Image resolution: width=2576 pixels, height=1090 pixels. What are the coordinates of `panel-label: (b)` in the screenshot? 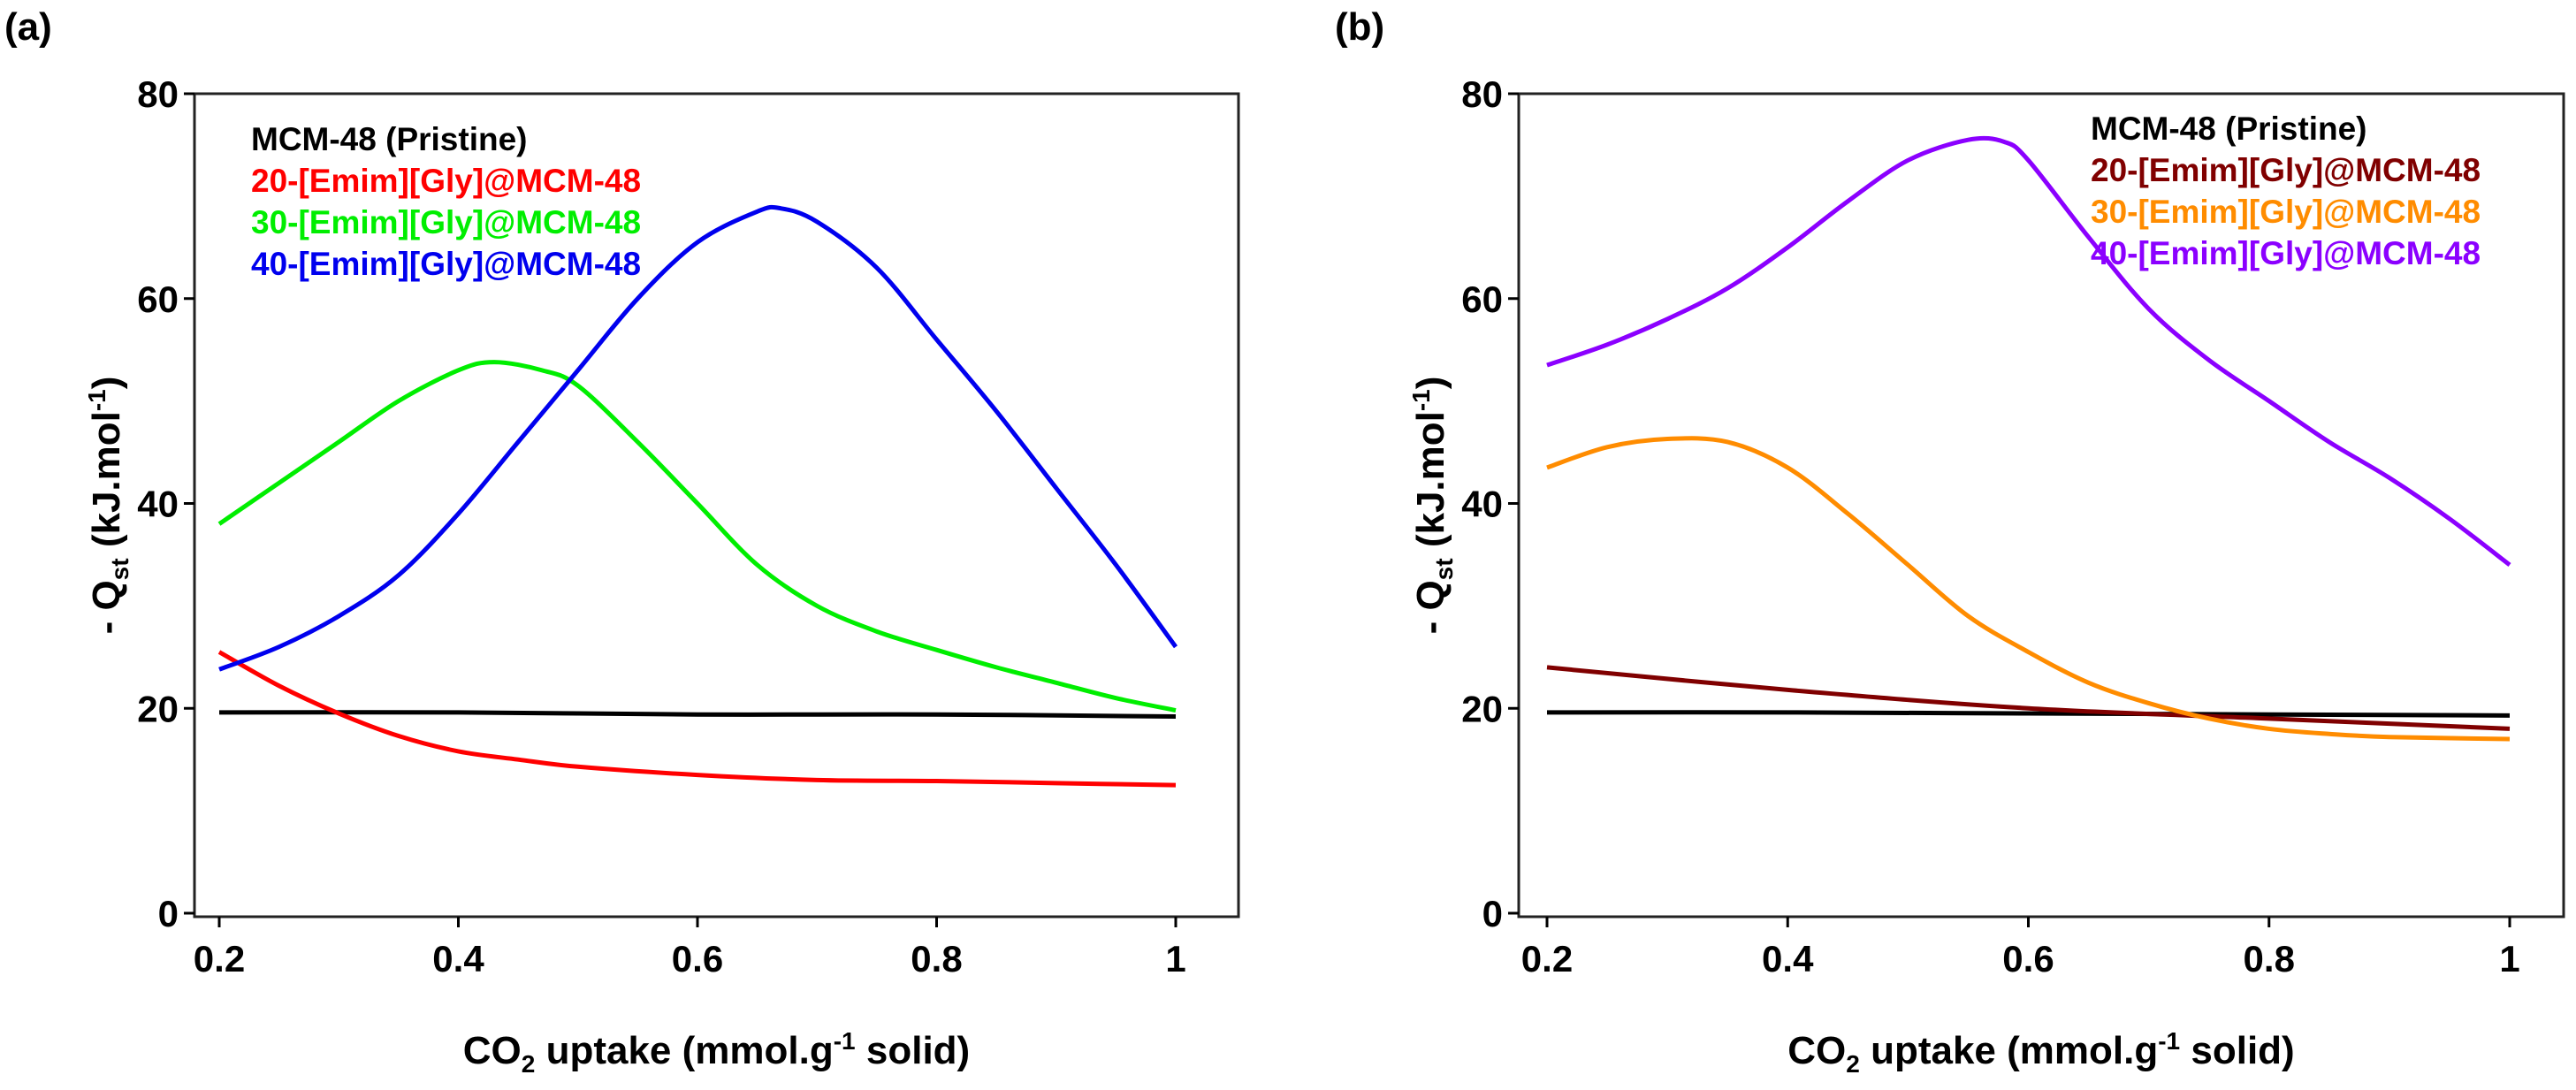 It's located at (1359, 27).